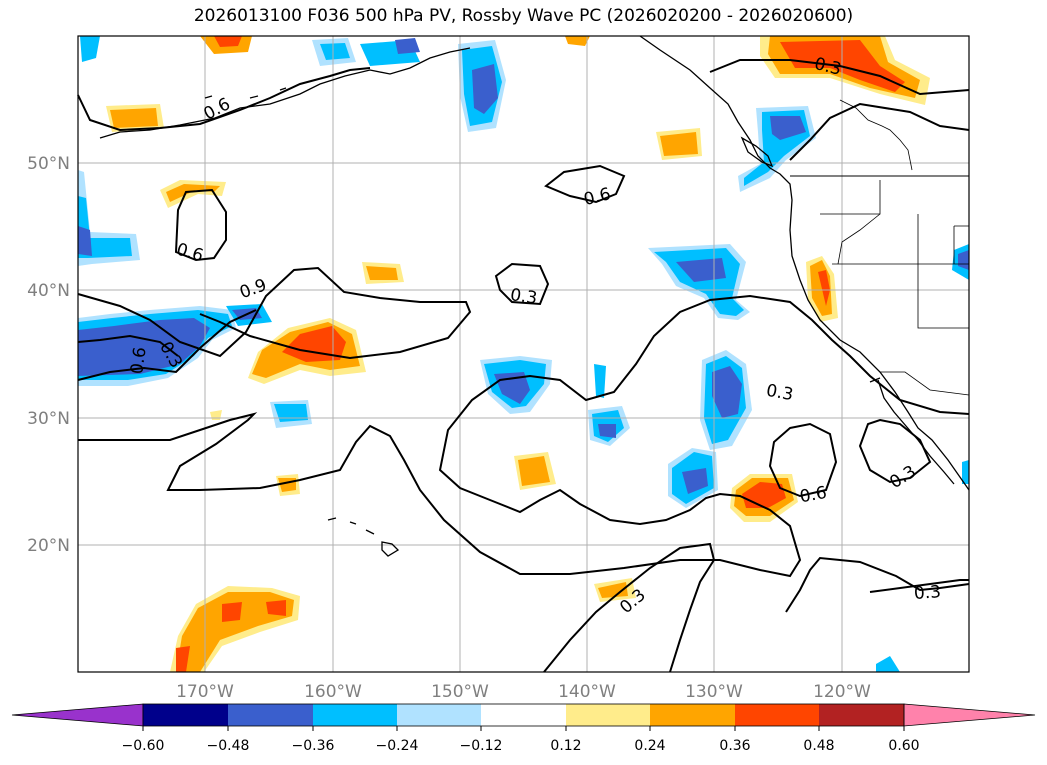  I want to click on colorbar-tick: −0.36, so click(313, 746).